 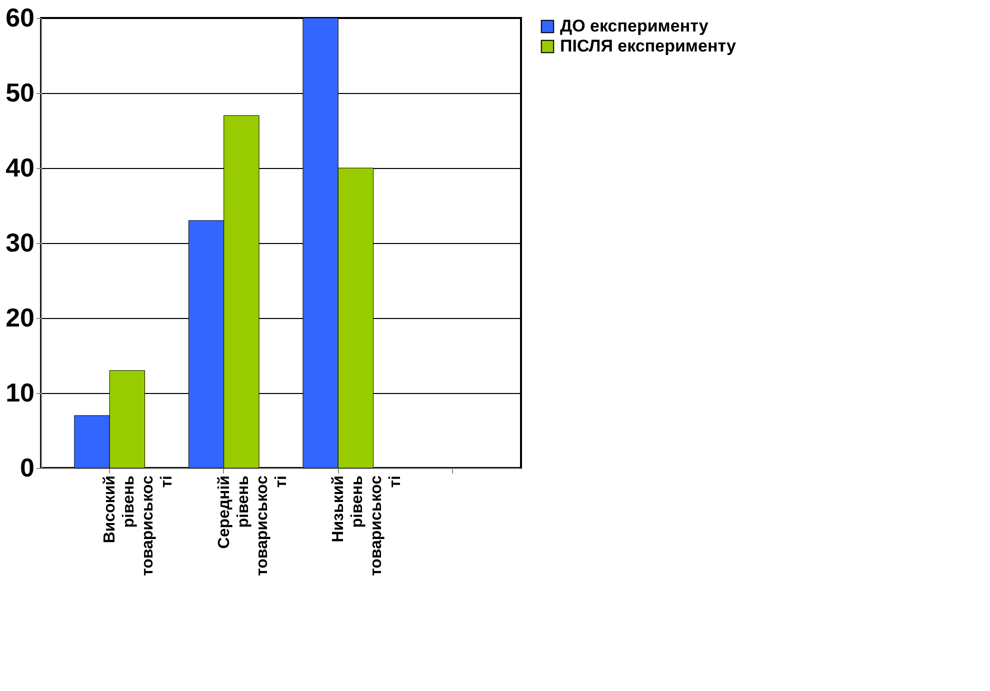 What do you see at coordinates (27, 467) in the screenshot?
I see `y-tick-label: 0` at bounding box center [27, 467].